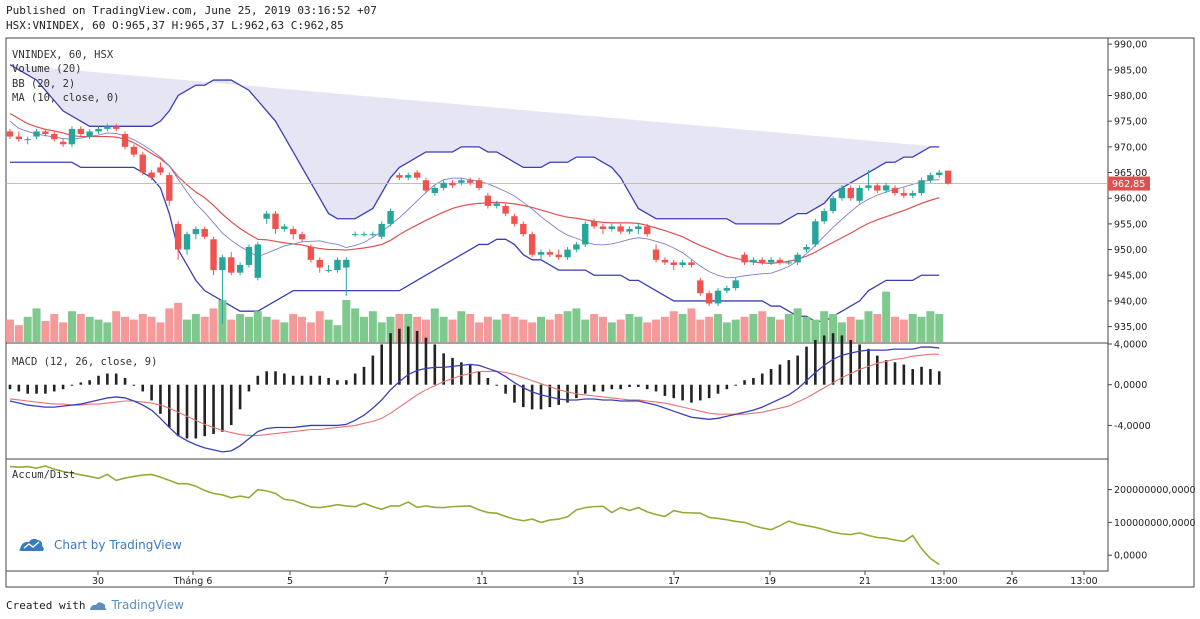 This screenshot has width=1200, height=619. I want to click on watermark: Chart by TradingView, so click(100, 545).